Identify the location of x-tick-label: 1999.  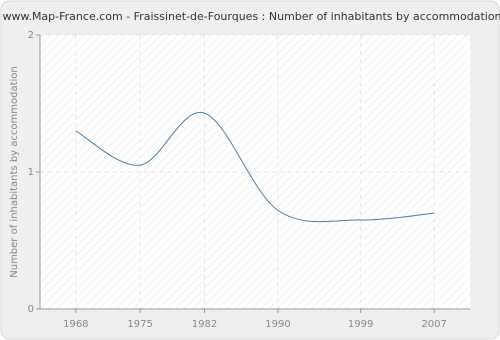
(360, 324).